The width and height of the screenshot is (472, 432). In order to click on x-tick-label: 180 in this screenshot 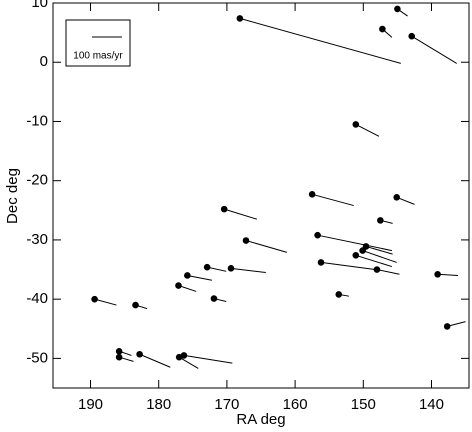, I will do `click(158, 404)`.